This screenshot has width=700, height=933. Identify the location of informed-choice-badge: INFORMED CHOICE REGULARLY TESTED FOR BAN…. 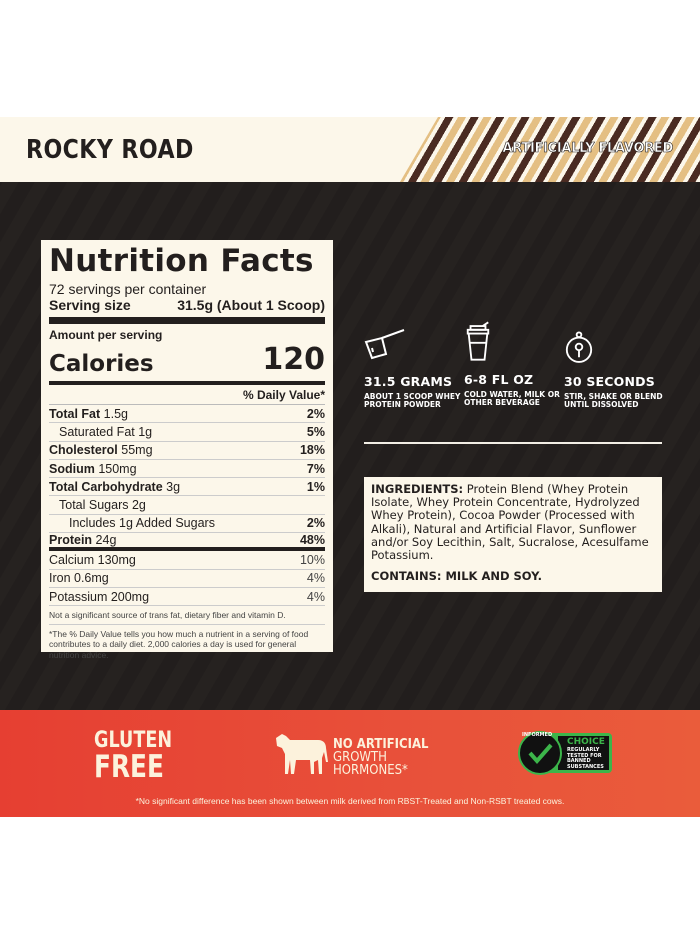
(565, 753).